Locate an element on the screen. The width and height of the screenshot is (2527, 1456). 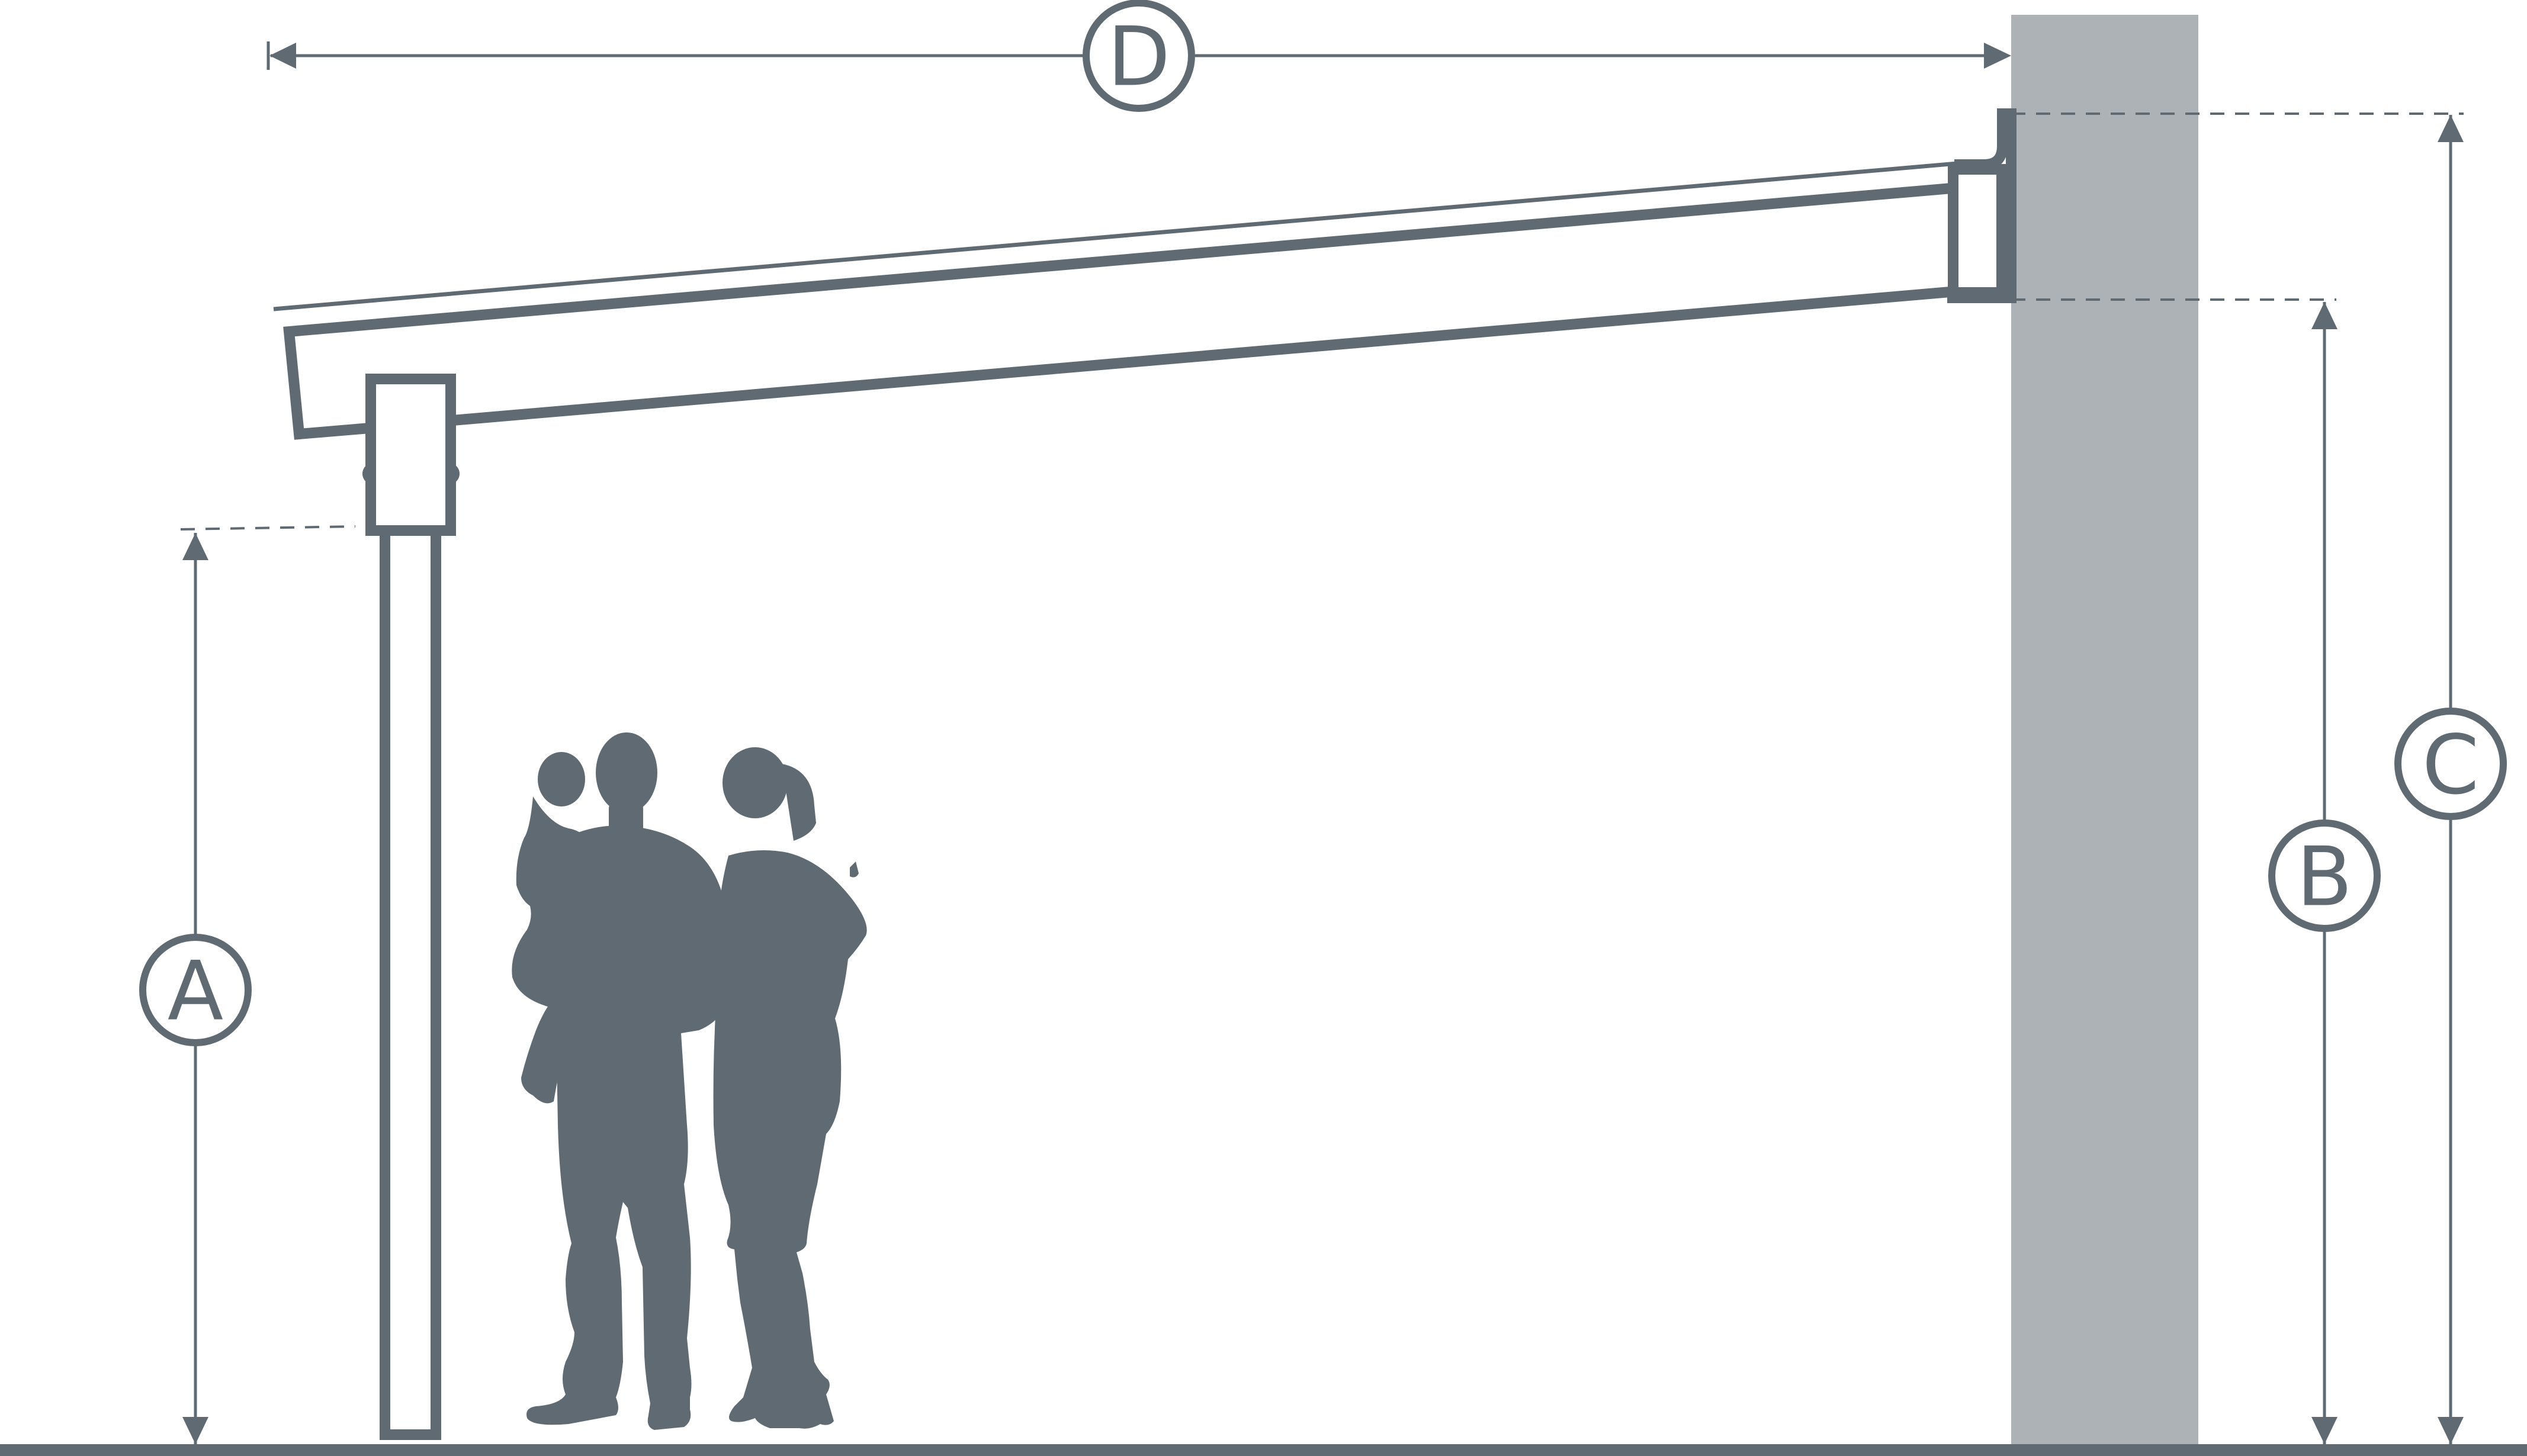
roof-beam is located at coordinates (1117, 311).